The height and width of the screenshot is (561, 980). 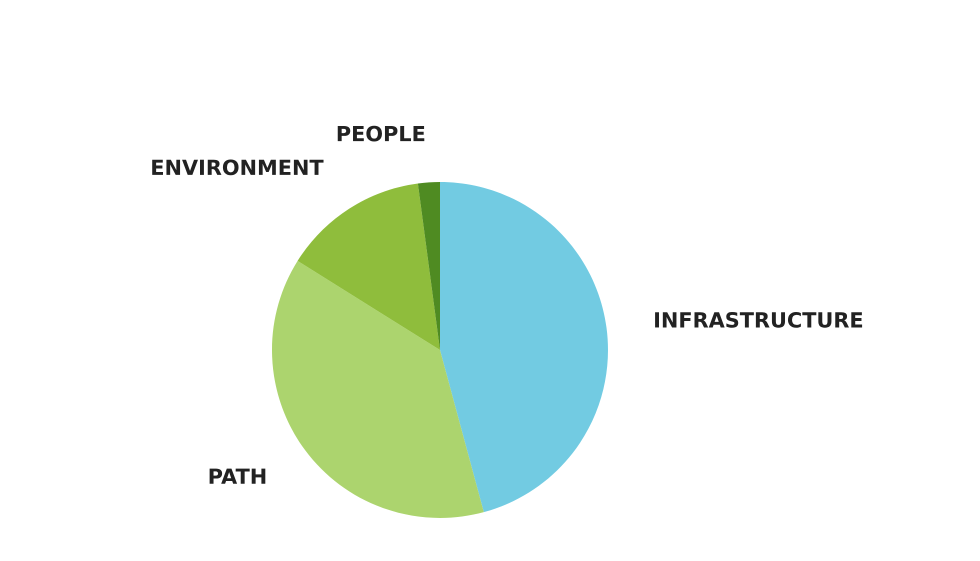 What do you see at coordinates (381, 134) in the screenshot?
I see `slice-label: PEOPLE` at bounding box center [381, 134].